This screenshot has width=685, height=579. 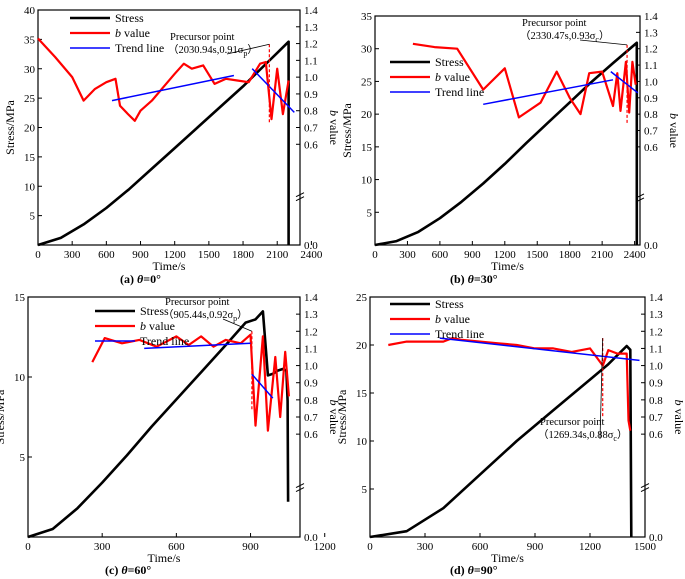 I want to click on panel-caption: (a) θ=0°, so click(x=140, y=279).